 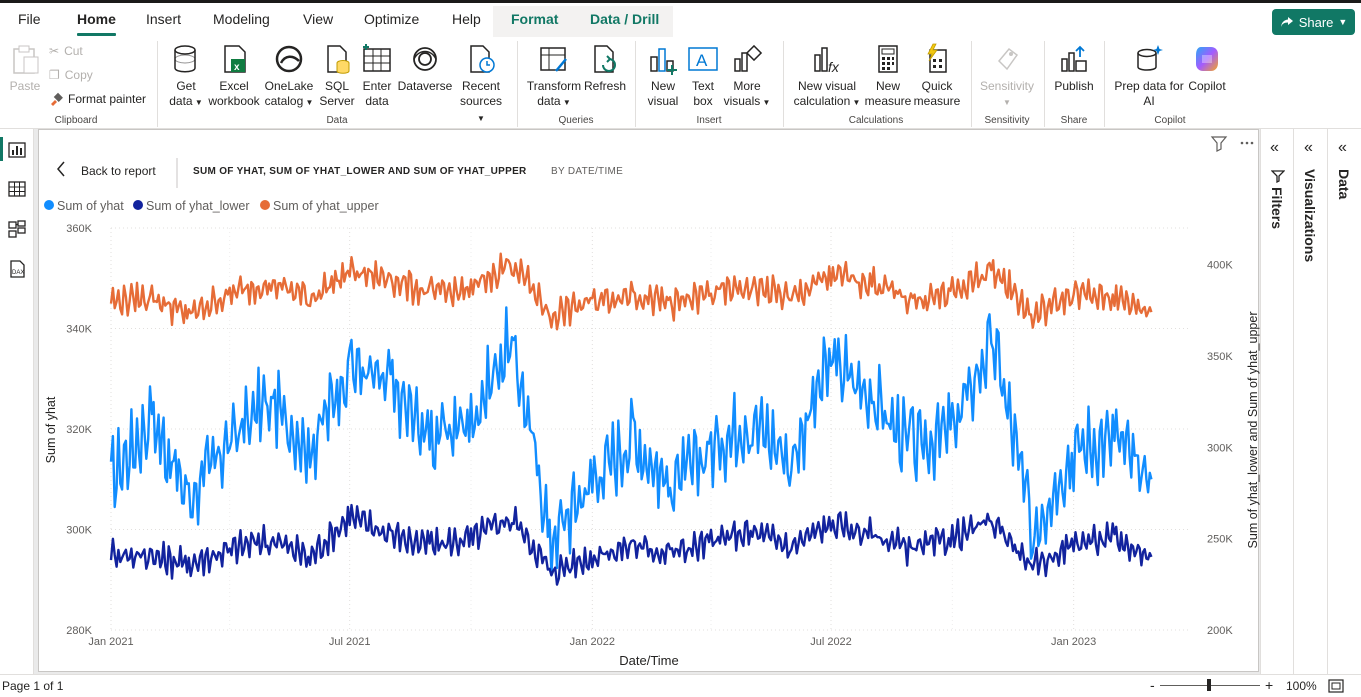 I want to click on y-right-tick-label: 400K, so click(x=1220, y=266).